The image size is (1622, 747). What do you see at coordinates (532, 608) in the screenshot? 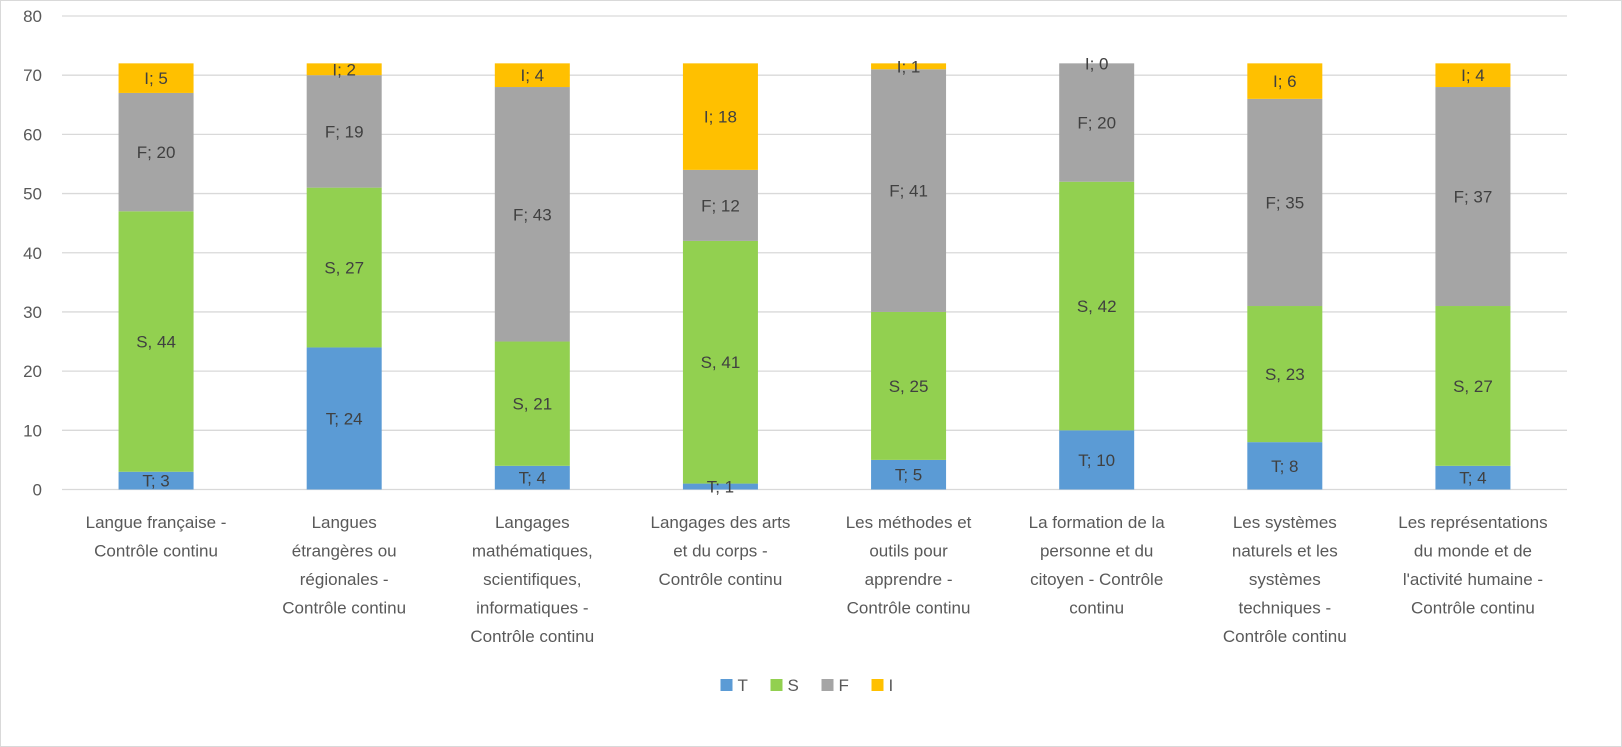
I see `category-label-line: informatiques -` at bounding box center [532, 608].